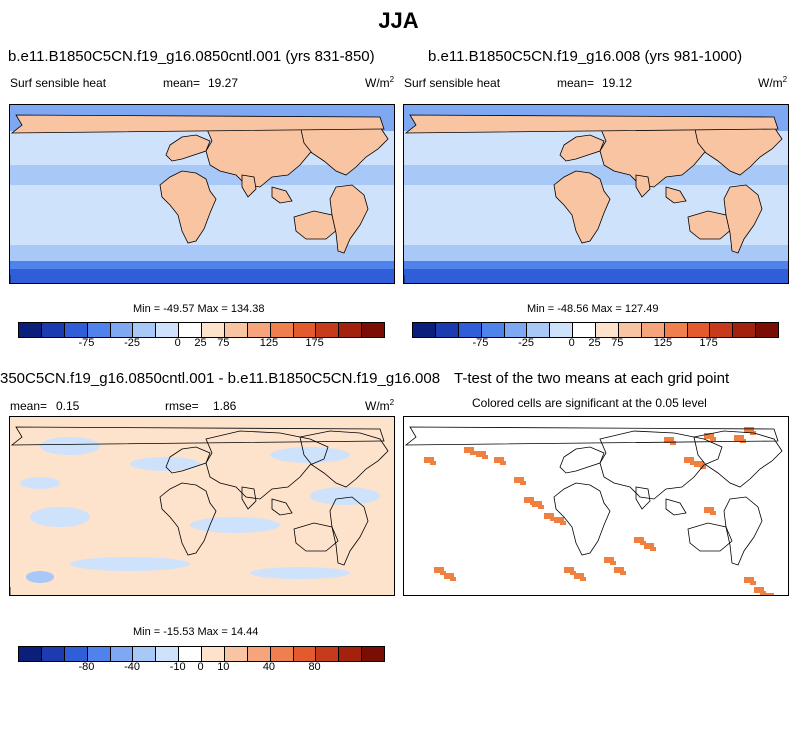 The height and width of the screenshot is (733, 797). I want to click on case2-mean-label: mean=, so click(576, 83).